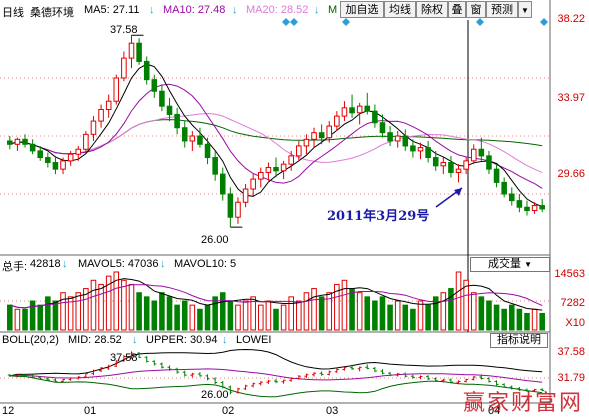 The height and width of the screenshot is (419, 589). I want to click on volume-total: 42818, so click(45, 264).